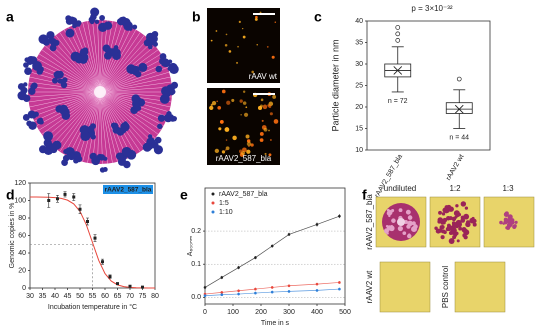  Describe the element at coordinates (100, 92) in the screenshot. I see `capsid-center` at that location.